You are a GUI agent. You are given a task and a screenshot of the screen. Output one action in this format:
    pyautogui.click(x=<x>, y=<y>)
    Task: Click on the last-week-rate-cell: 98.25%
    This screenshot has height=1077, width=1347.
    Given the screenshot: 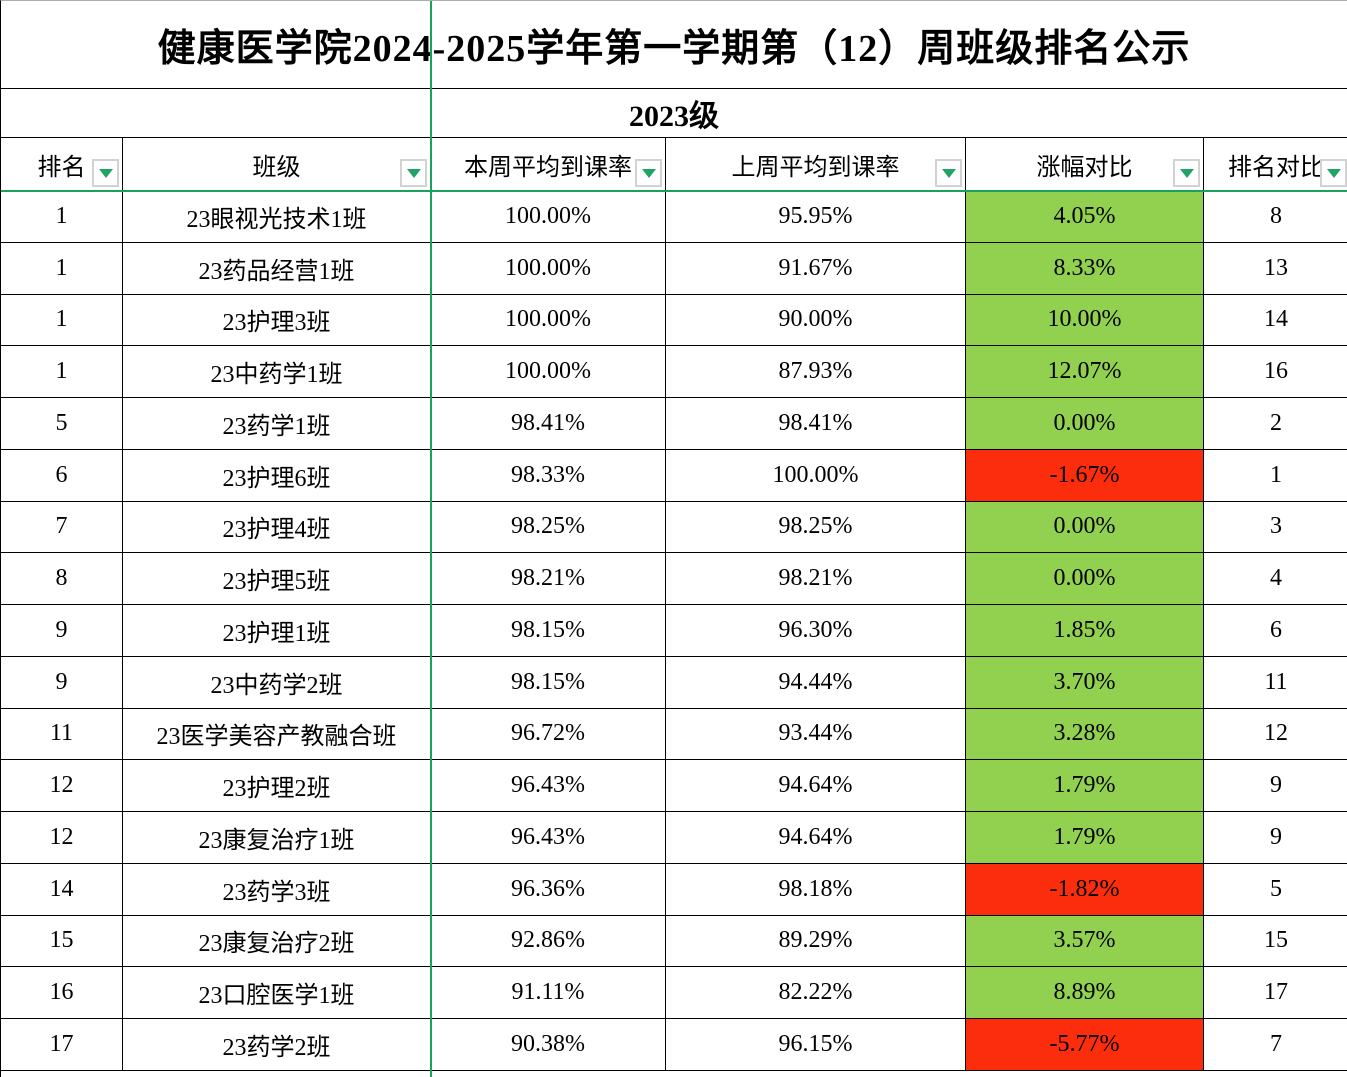 What is the action you would take?
    pyautogui.click(x=816, y=527)
    